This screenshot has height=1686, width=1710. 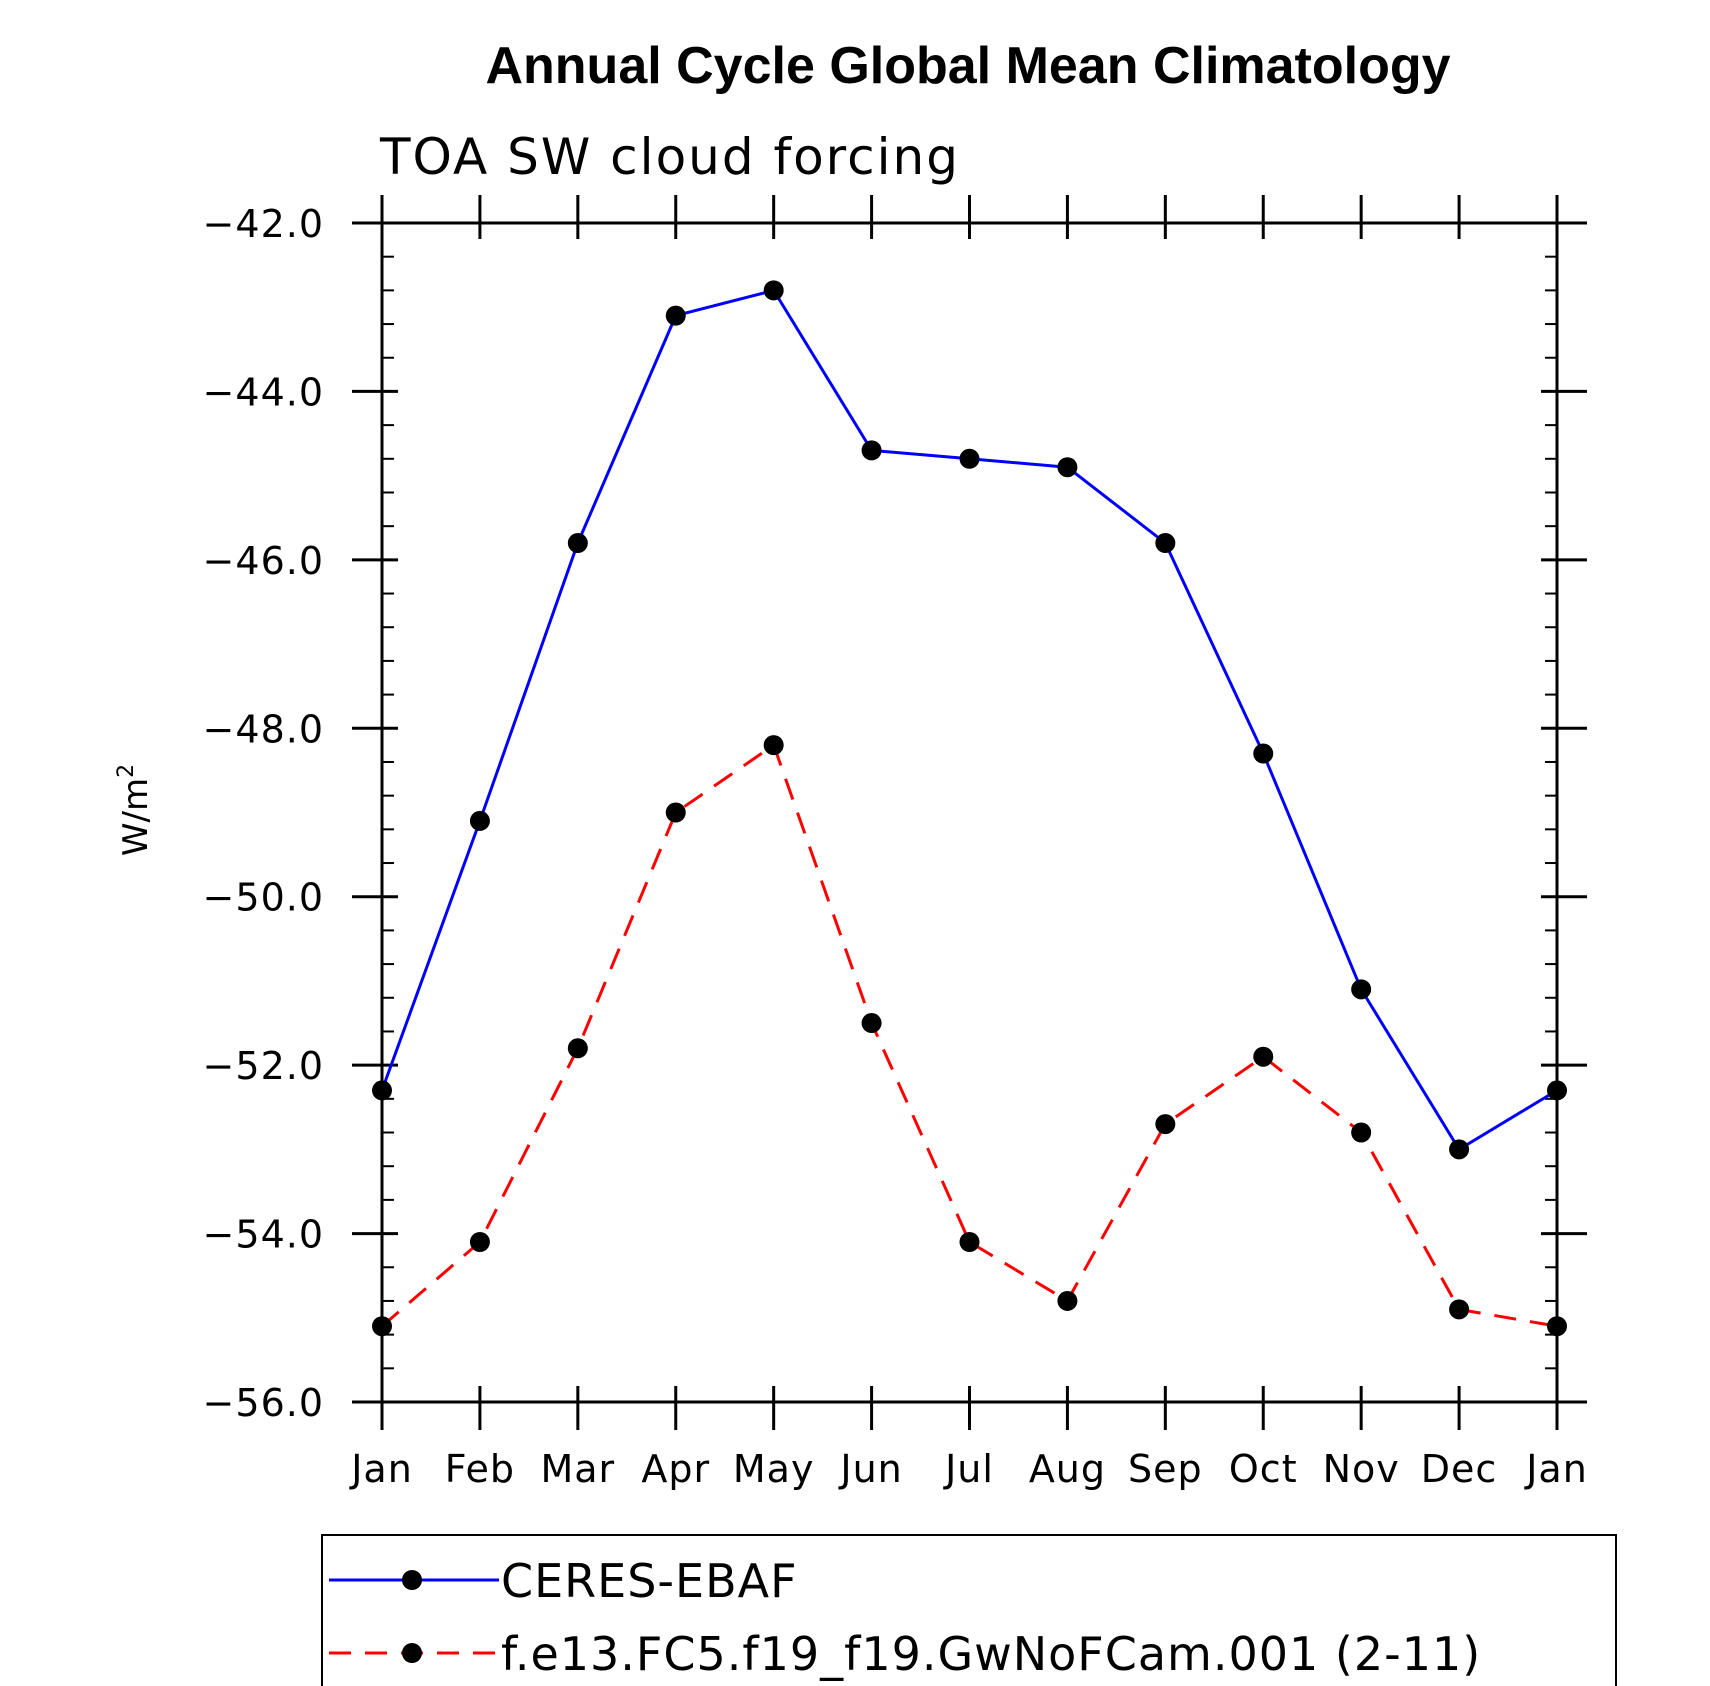 I want to click on x-tick-label: Jul, so click(x=968, y=1469).